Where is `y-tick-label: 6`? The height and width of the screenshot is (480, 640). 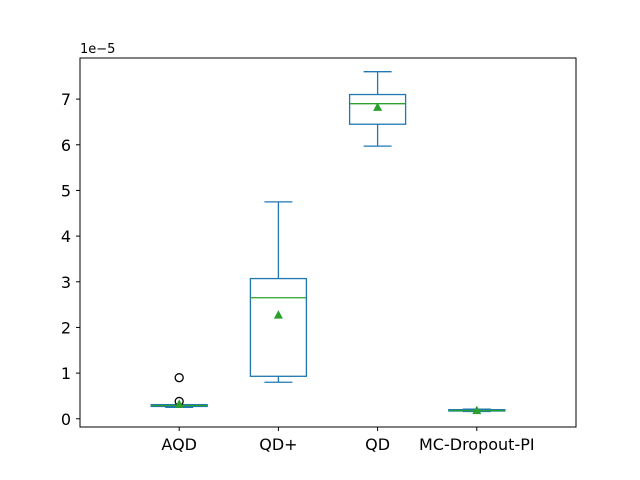 y-tick-label: 6 is located at coordinates (66, 145).